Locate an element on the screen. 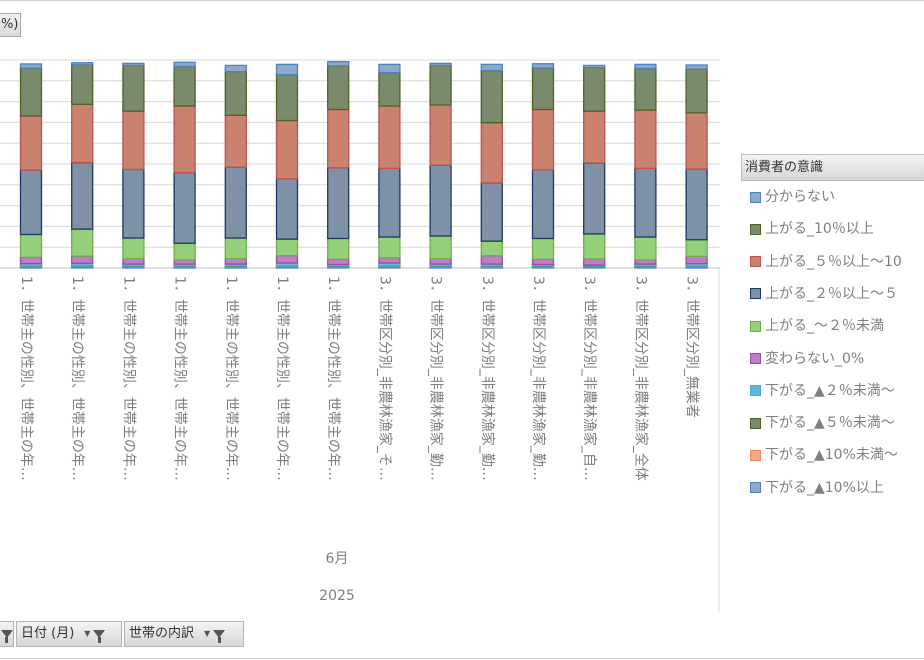  filter-button-household: 世帯の内訳 ▼ is located at coordinates (184, 634).